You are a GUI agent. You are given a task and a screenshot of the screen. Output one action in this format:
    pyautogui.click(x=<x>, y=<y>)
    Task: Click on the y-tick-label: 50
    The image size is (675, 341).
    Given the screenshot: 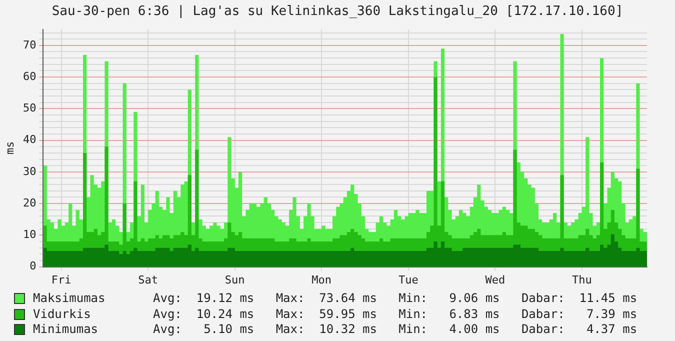 What is the action you would take?
    pyautogui.click(x=29, y=108)
    